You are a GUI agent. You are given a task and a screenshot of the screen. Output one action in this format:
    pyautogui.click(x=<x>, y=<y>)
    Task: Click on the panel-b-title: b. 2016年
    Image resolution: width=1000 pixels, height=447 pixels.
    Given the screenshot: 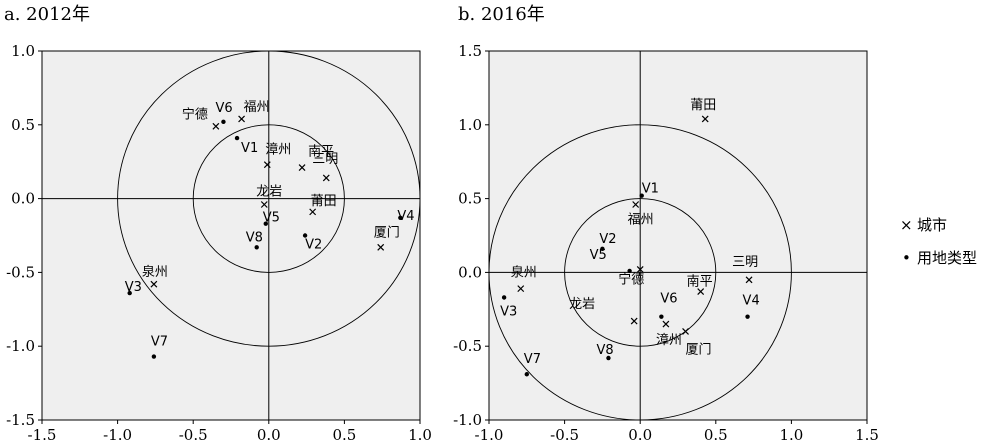 What is the action you would take?
    pyautogui.click(x=501, y=14)
    